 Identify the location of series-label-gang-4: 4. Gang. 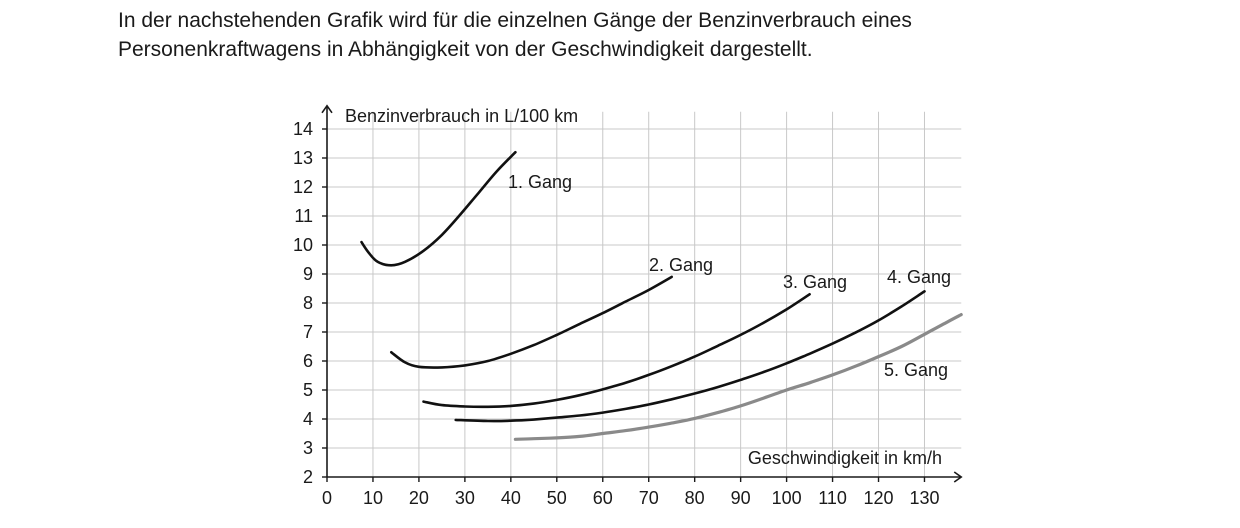
(919, 277).